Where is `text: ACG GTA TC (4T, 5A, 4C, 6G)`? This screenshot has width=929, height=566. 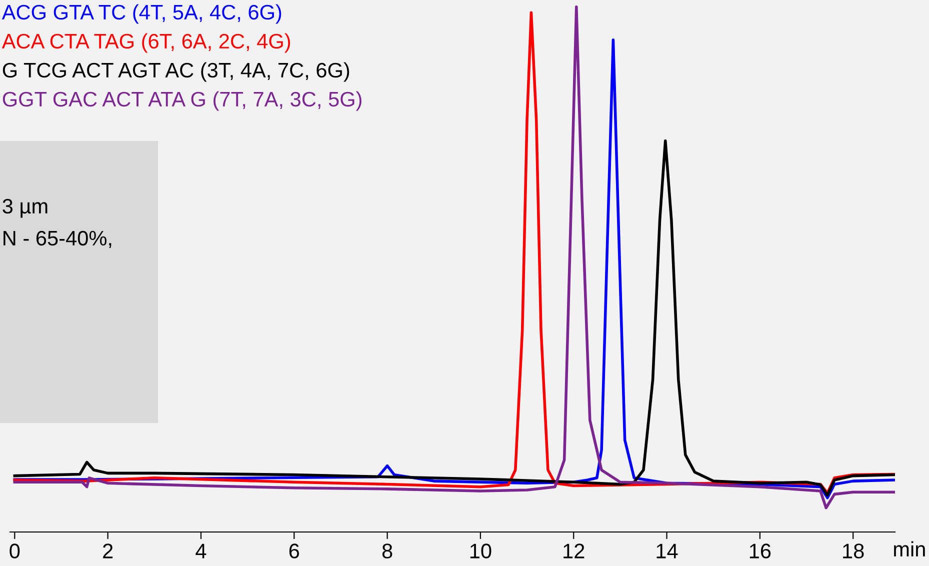 text: ACG GTA TC (4T, 5A, 4C, 6G) is located at coordinates (142, 14).